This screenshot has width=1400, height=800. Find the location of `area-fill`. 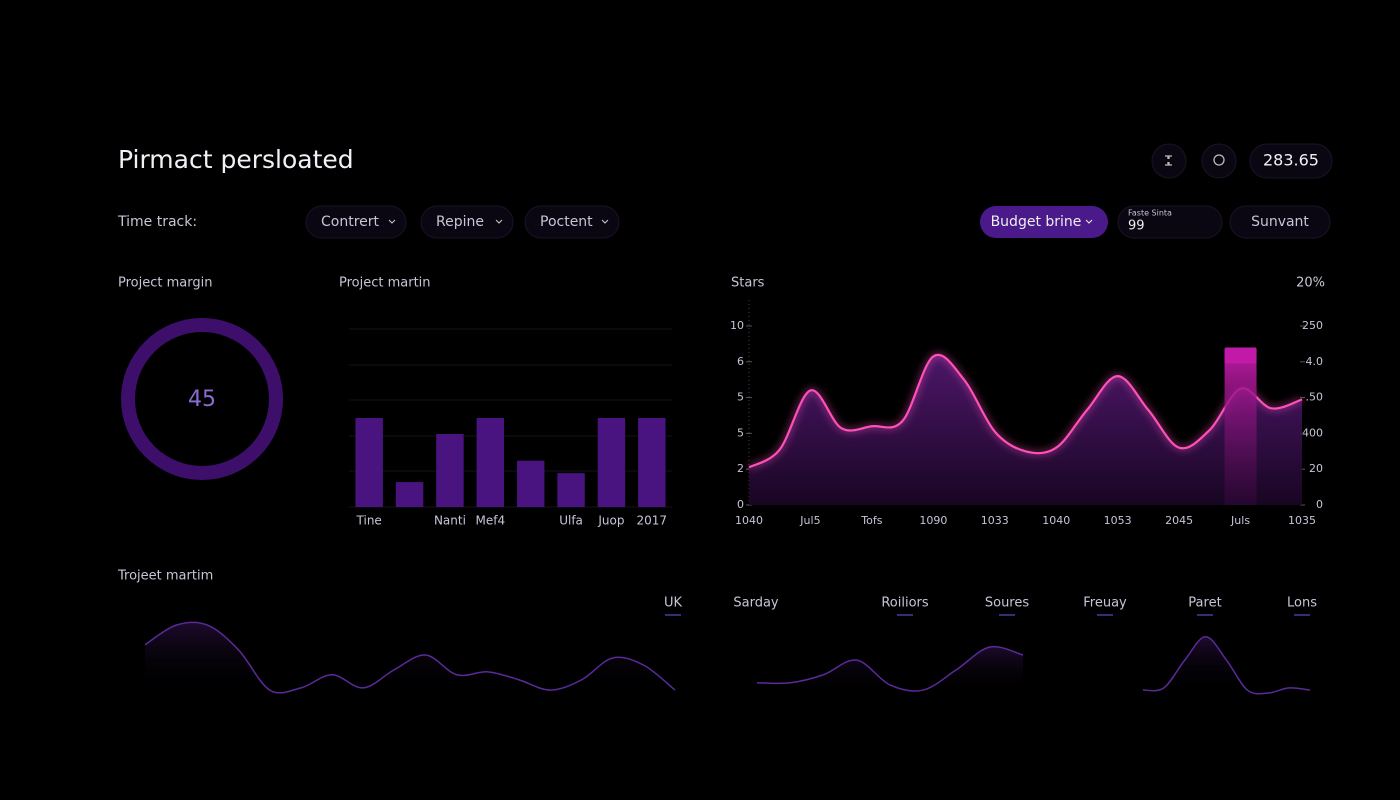

area-fill is located at coordinates (1025, 429).